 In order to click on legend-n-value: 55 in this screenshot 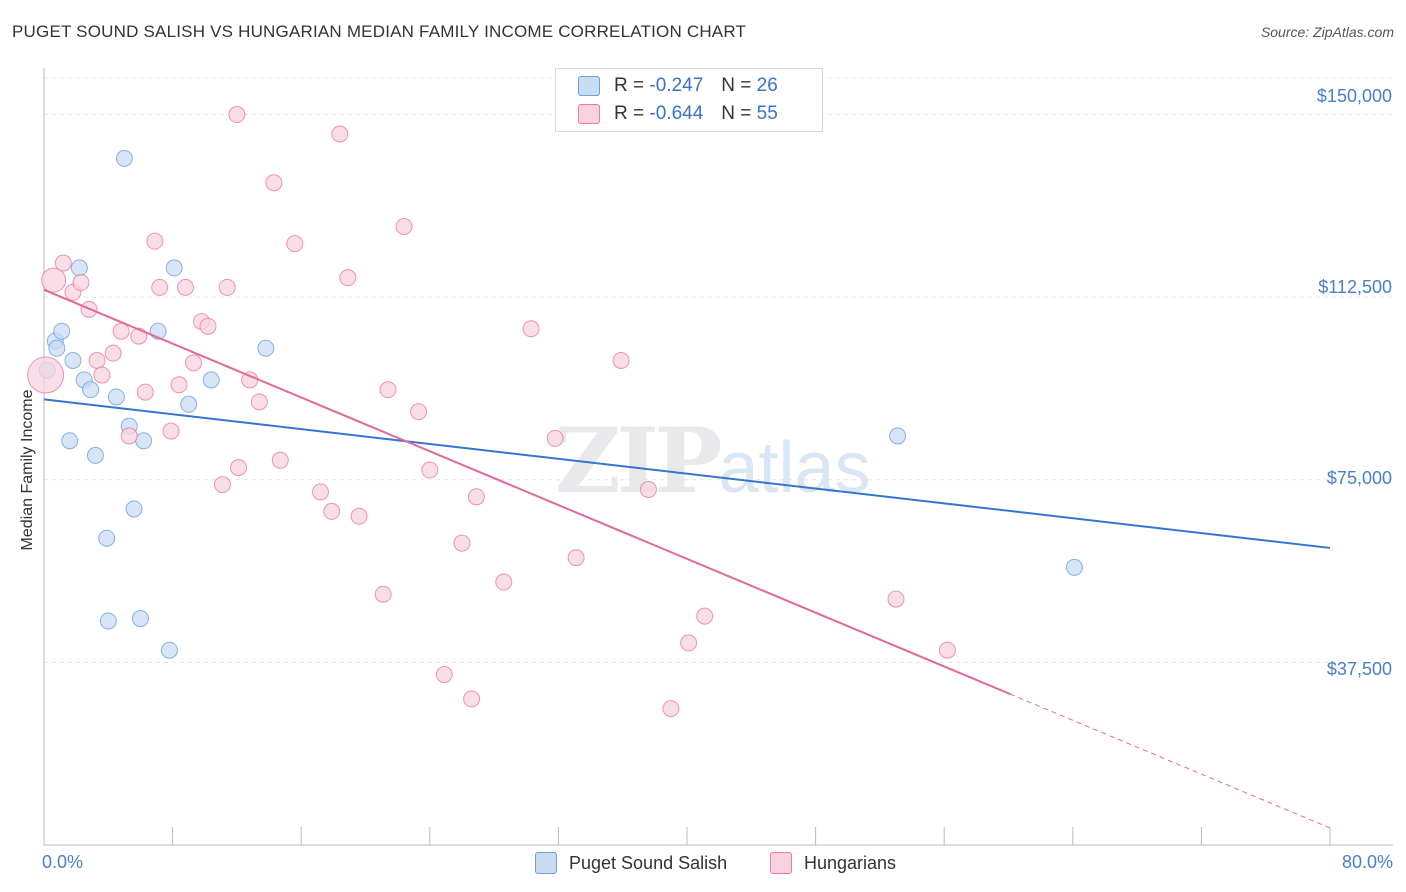, I will do `click(767, 113)`.